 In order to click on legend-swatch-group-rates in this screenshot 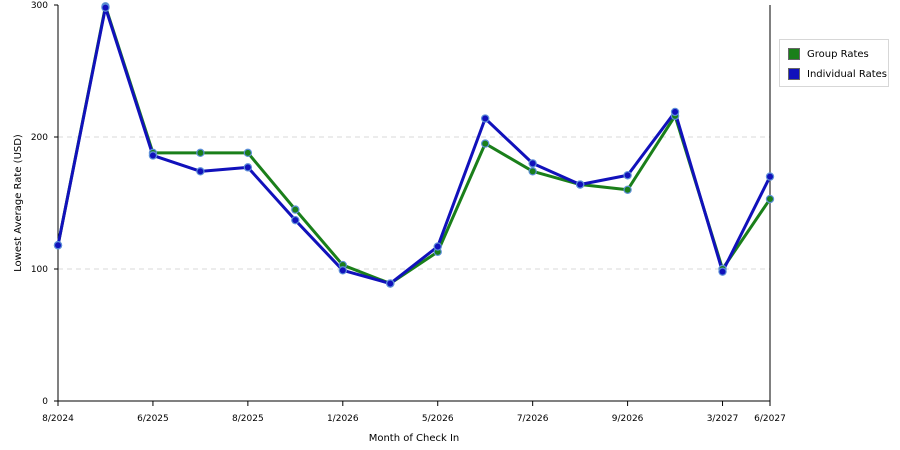, I will do `click(794, 54)`.